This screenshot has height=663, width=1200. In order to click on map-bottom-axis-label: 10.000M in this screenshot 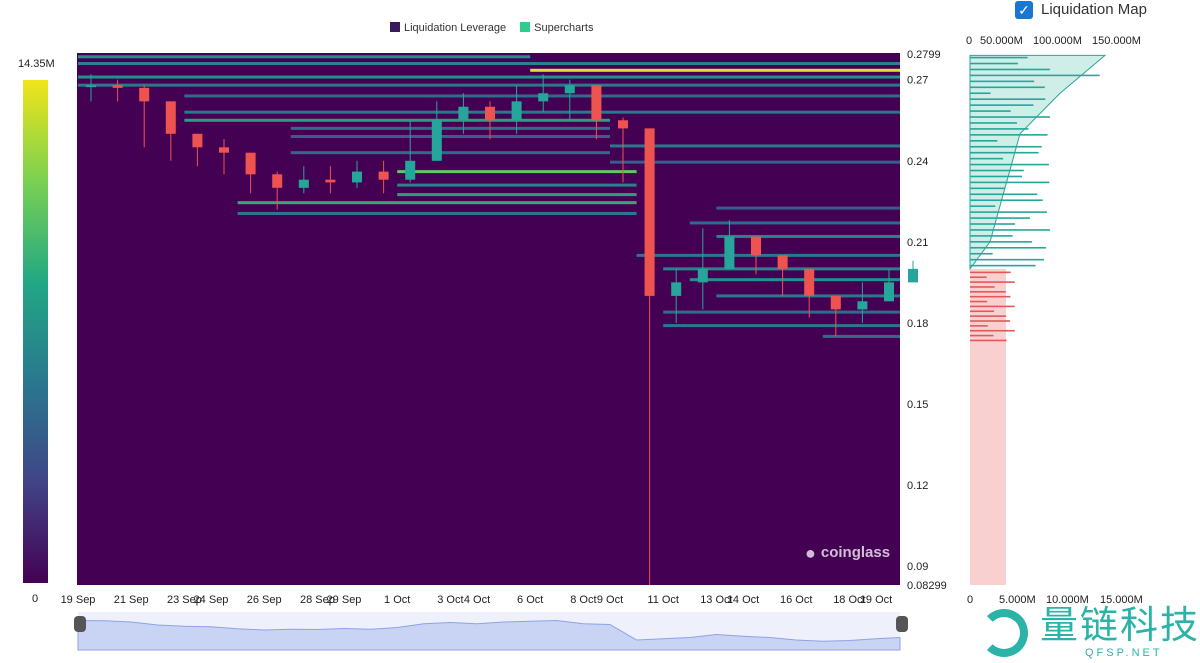, I will do `click(1067, 600)`.